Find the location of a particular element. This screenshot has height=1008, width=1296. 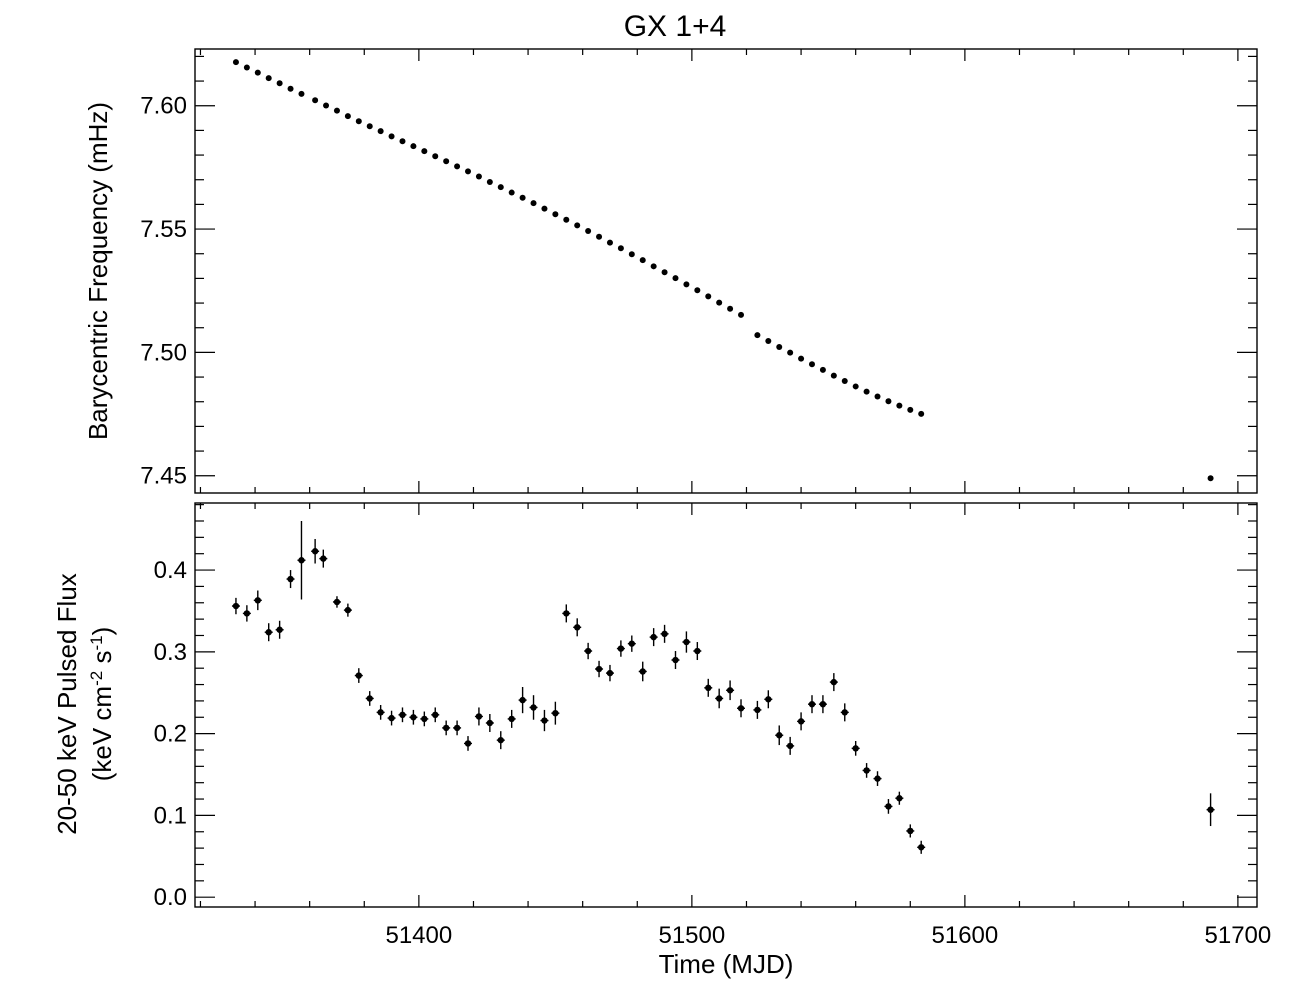

units-part-3: ) is located at coordinates (102, 631).